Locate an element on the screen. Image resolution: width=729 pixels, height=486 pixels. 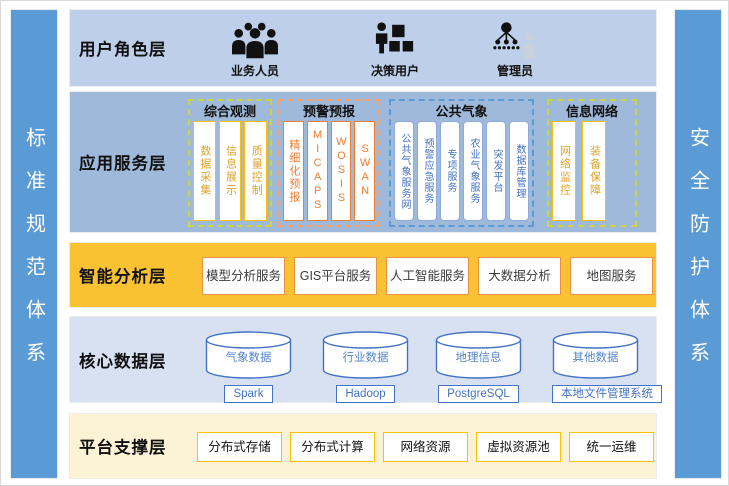
service-box: 质量控制 is located at coordinates (256, 171).